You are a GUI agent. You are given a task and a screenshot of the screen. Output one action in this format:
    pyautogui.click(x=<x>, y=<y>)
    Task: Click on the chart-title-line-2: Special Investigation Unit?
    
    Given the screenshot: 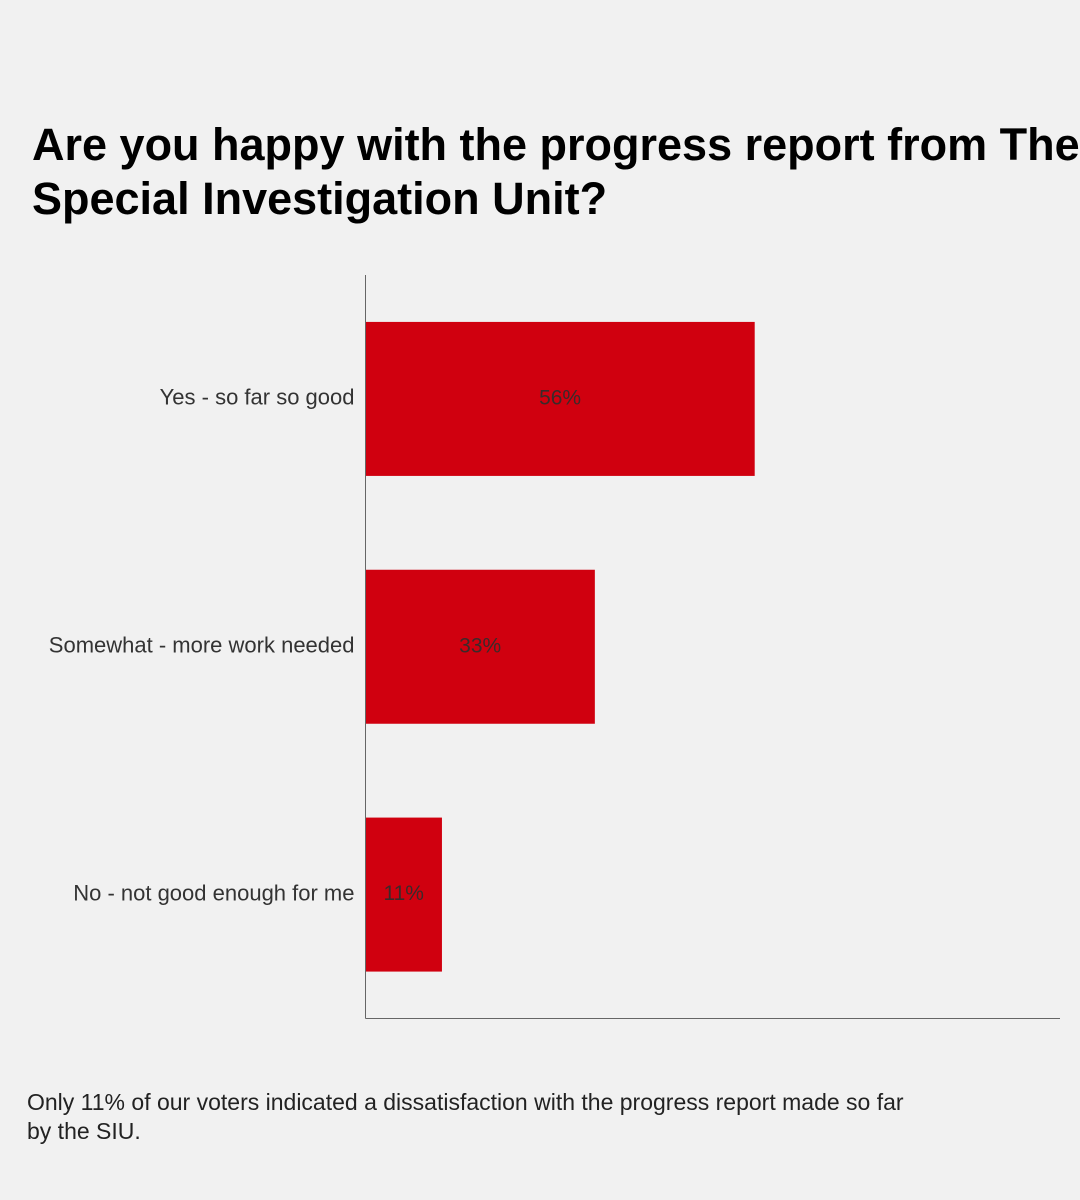 What is the action you would take?
    pyautogui.click(x=320, y=198)
    